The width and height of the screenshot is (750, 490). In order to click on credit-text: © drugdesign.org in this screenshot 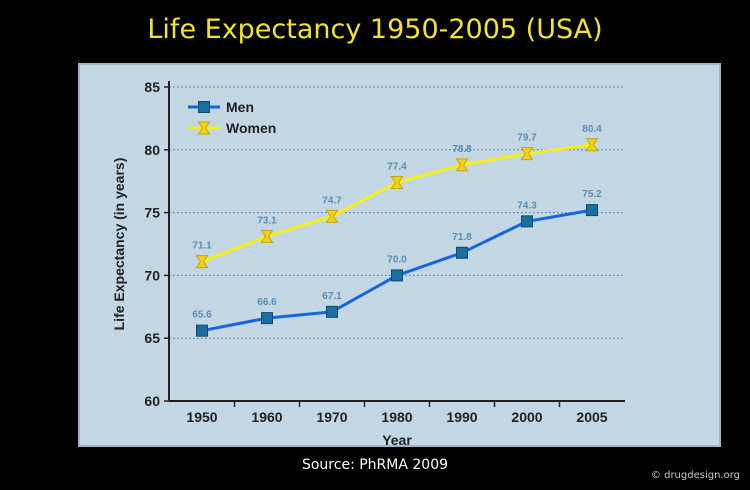, I will do `click(695, 475)`.